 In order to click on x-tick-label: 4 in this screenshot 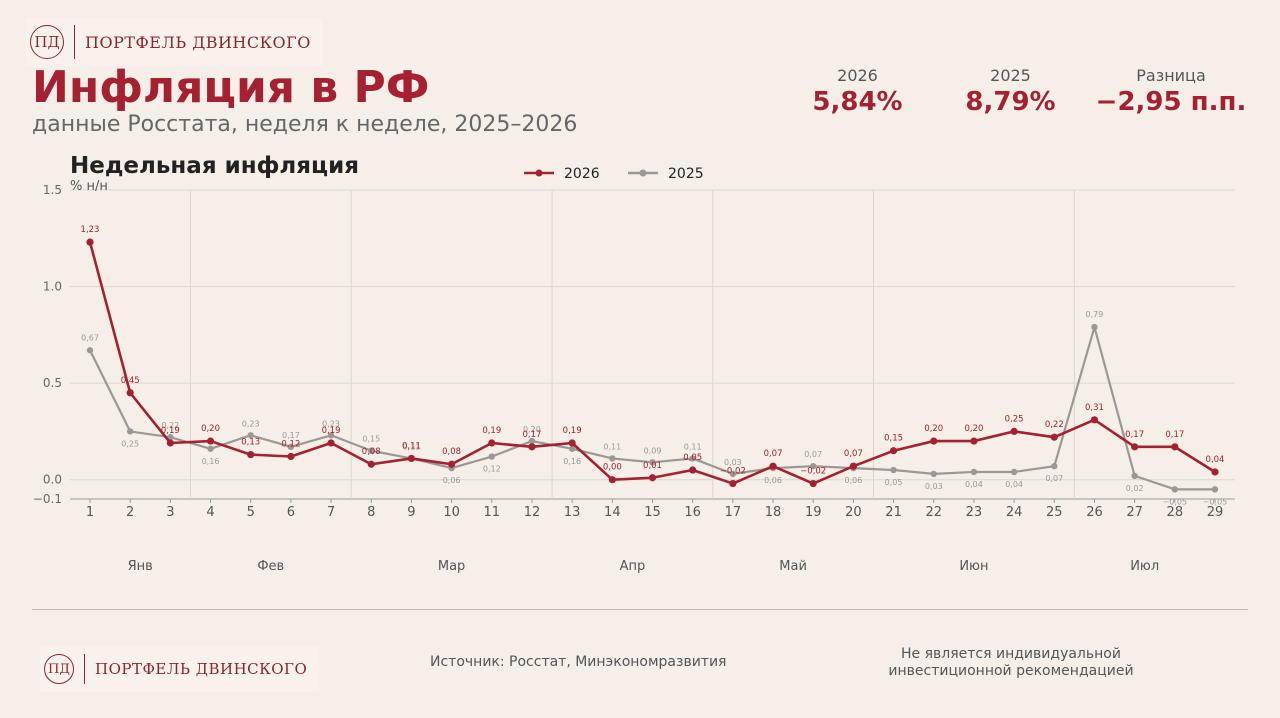, I will do `click(210, 512)`.